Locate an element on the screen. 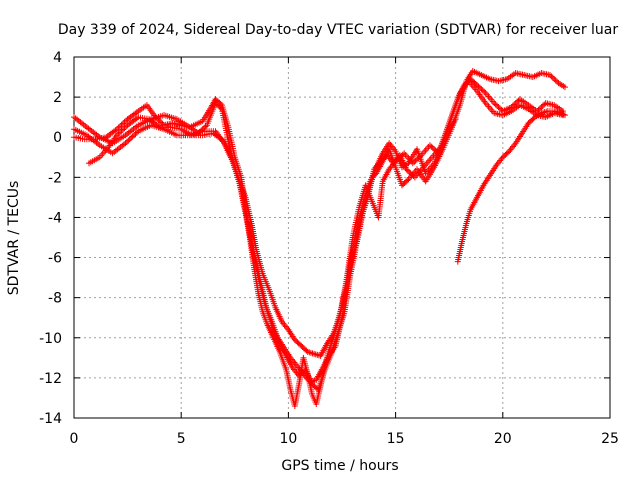 The image size is (640, 480). x-tick-label: 20 is located at coordinates (503, 439).